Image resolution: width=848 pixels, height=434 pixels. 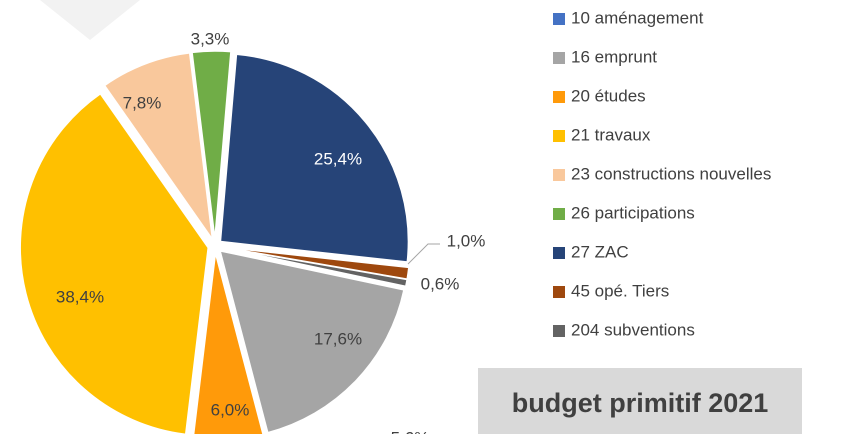 What do you see at coordinates (608, 95) in the screenshot?
I see `legend-label: 20 études` at bounding box center [608, 95].